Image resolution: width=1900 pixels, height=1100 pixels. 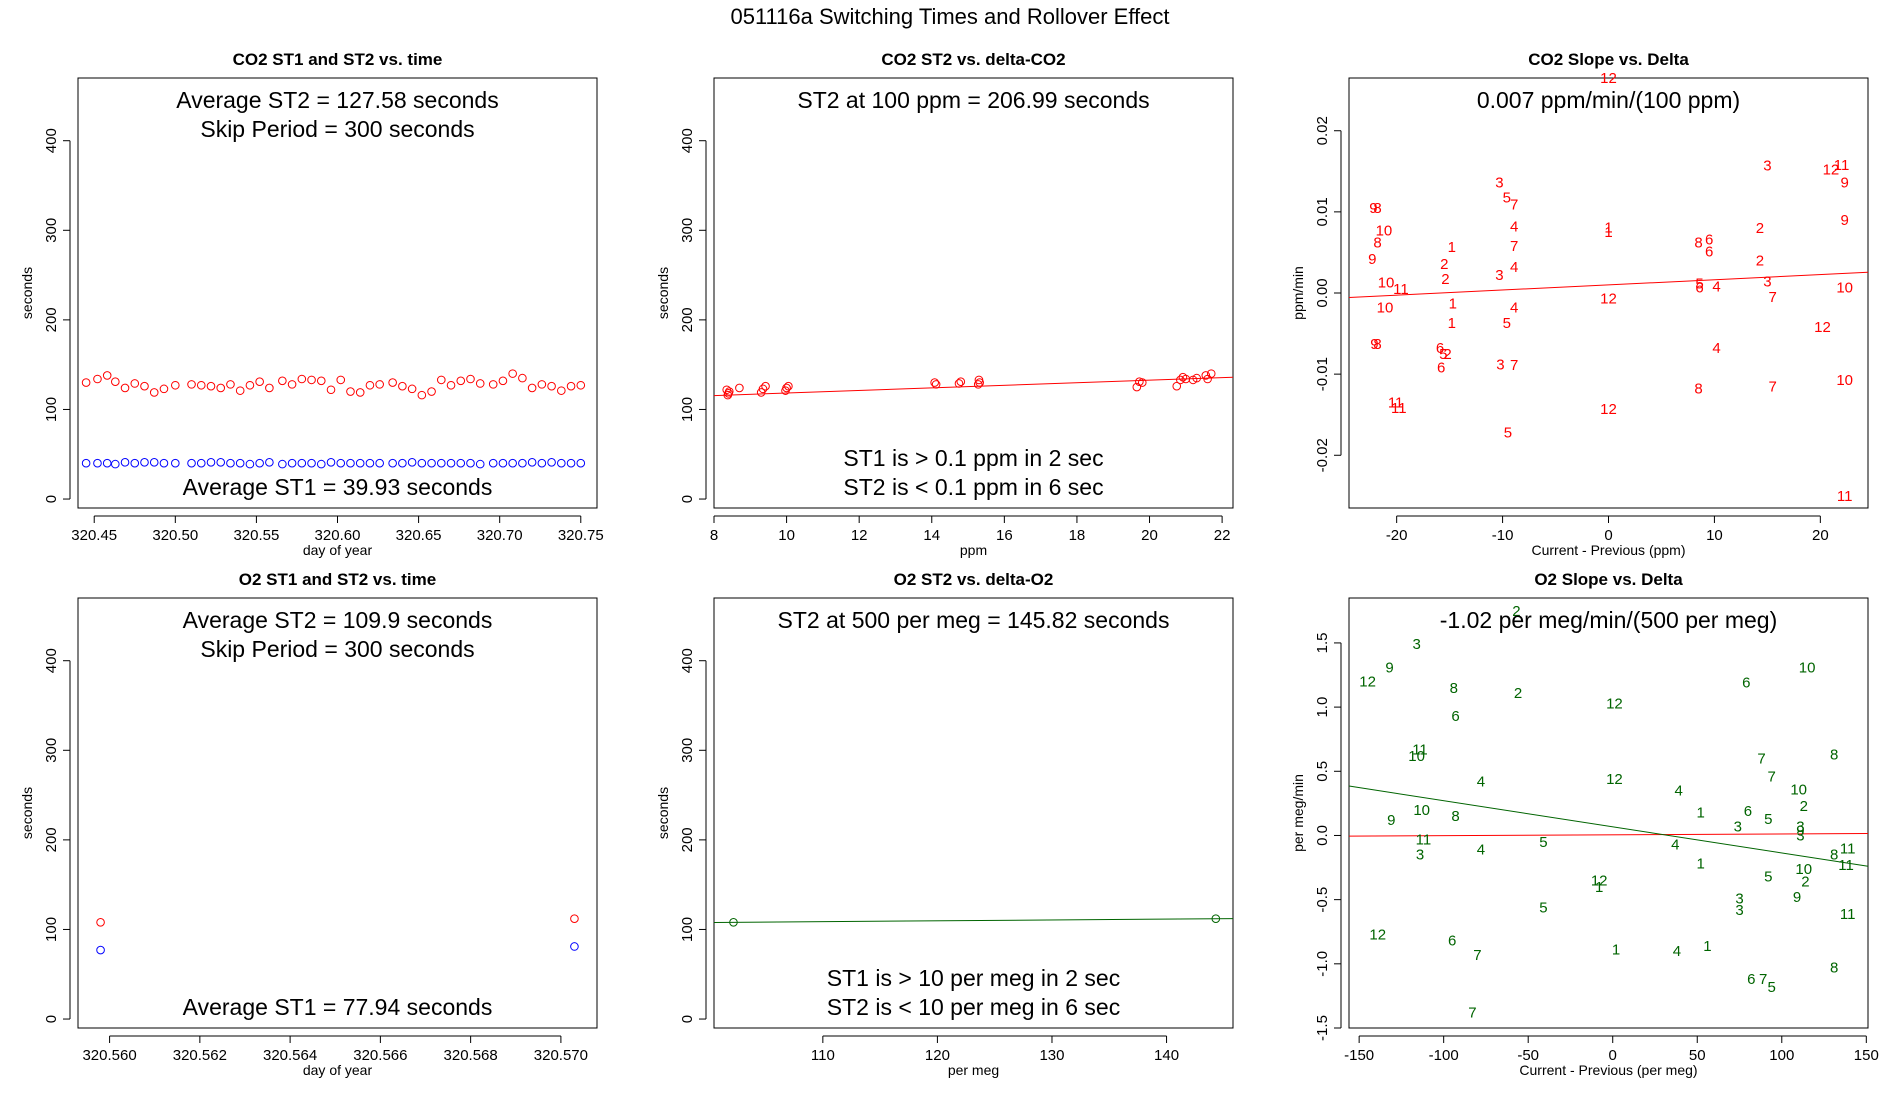 I want to click on y-tick-label: 0, so click(x=51, y=1019).